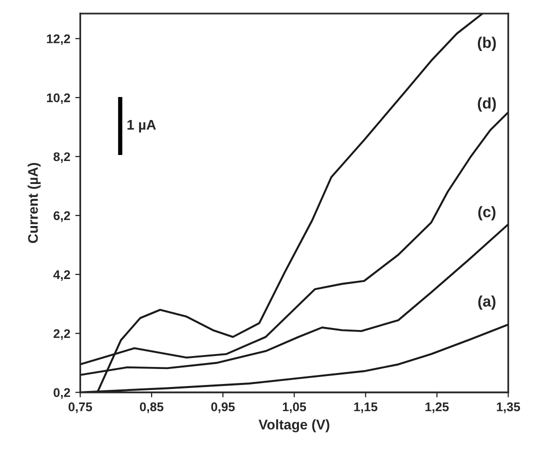 This screenshot has height=451, width=535. What do you see at coordinates (62, 393) in the screenshot?
I see `y-tick-label: 0,2` at bounding box center [62, 393].